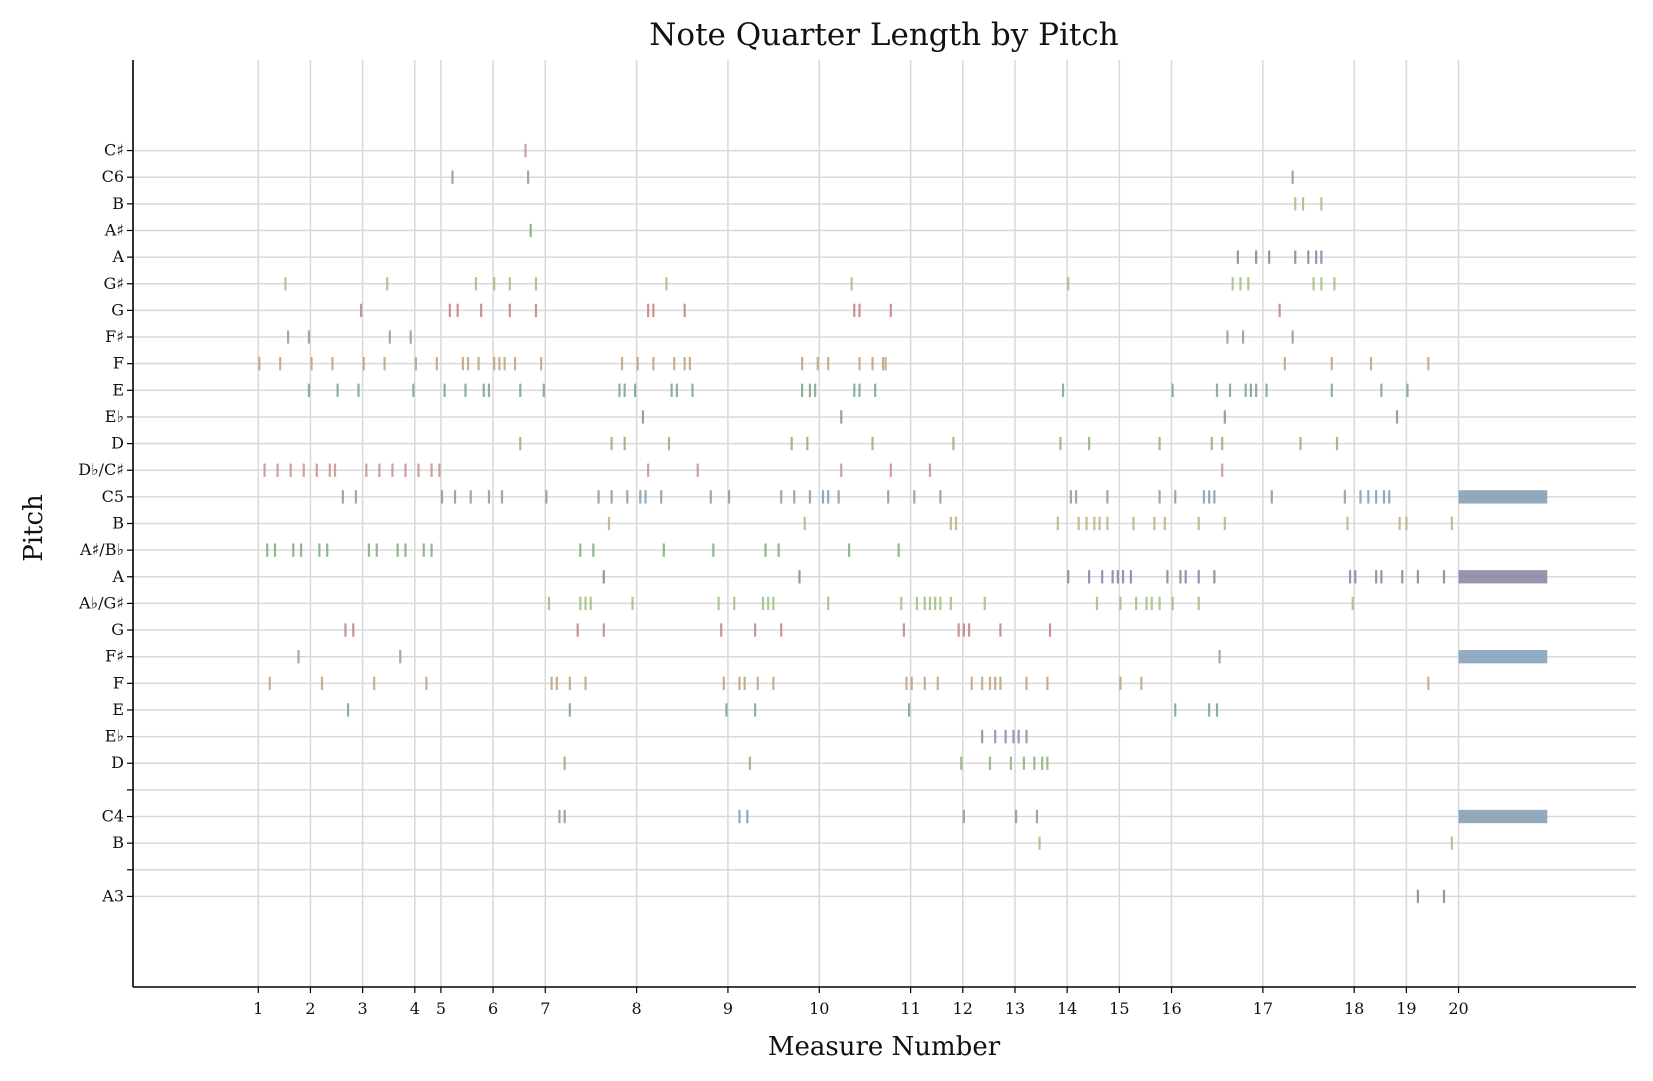 The image size is (1653, 1081). I want to click on x-tick-label: 13, so click(1015, 1008).